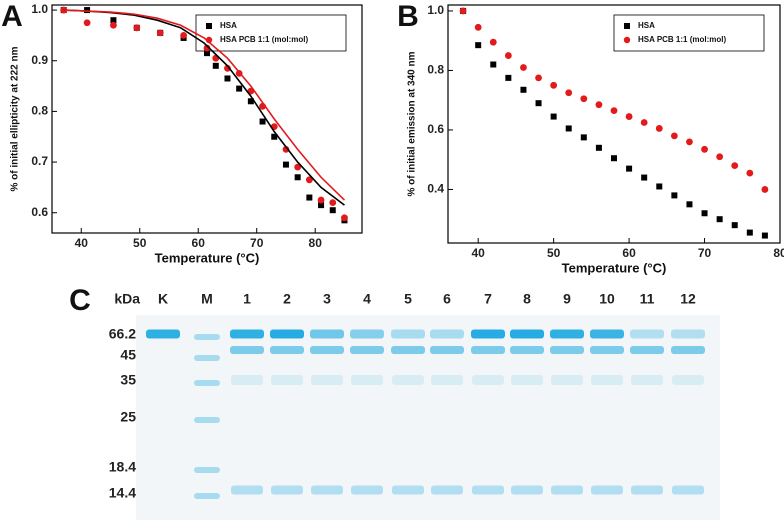  Describe the element at coordinates (163, 299) in the screenshot. I see `lane-label: K` at that location.